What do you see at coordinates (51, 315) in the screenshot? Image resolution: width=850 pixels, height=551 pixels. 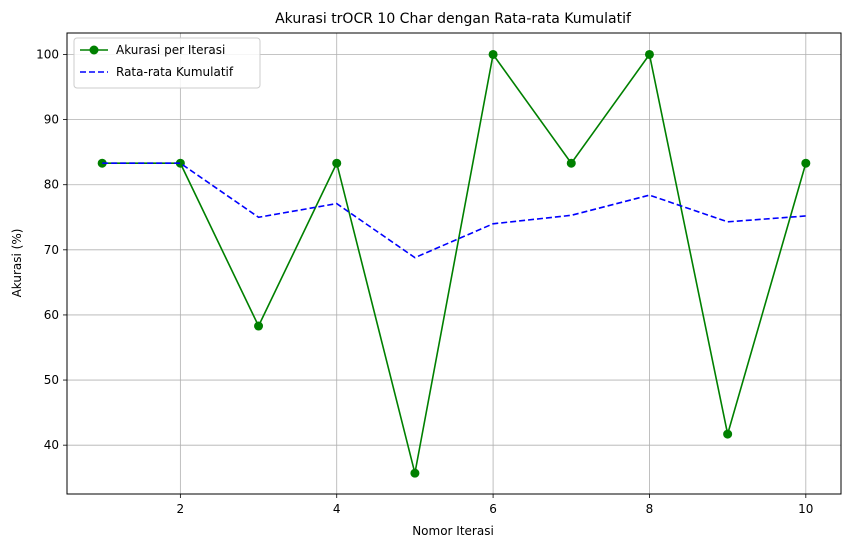 I see `y-tick-label: 60` at bounding box center [51, 315].